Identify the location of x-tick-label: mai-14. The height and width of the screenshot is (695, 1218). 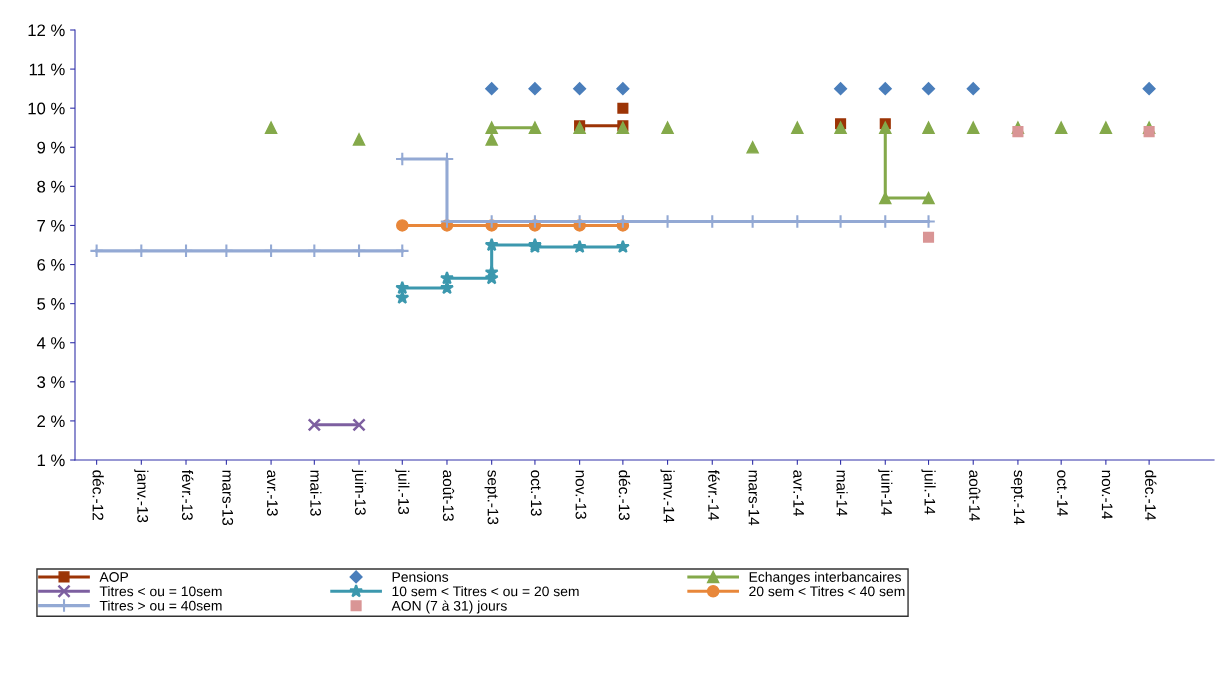
(842, 493).